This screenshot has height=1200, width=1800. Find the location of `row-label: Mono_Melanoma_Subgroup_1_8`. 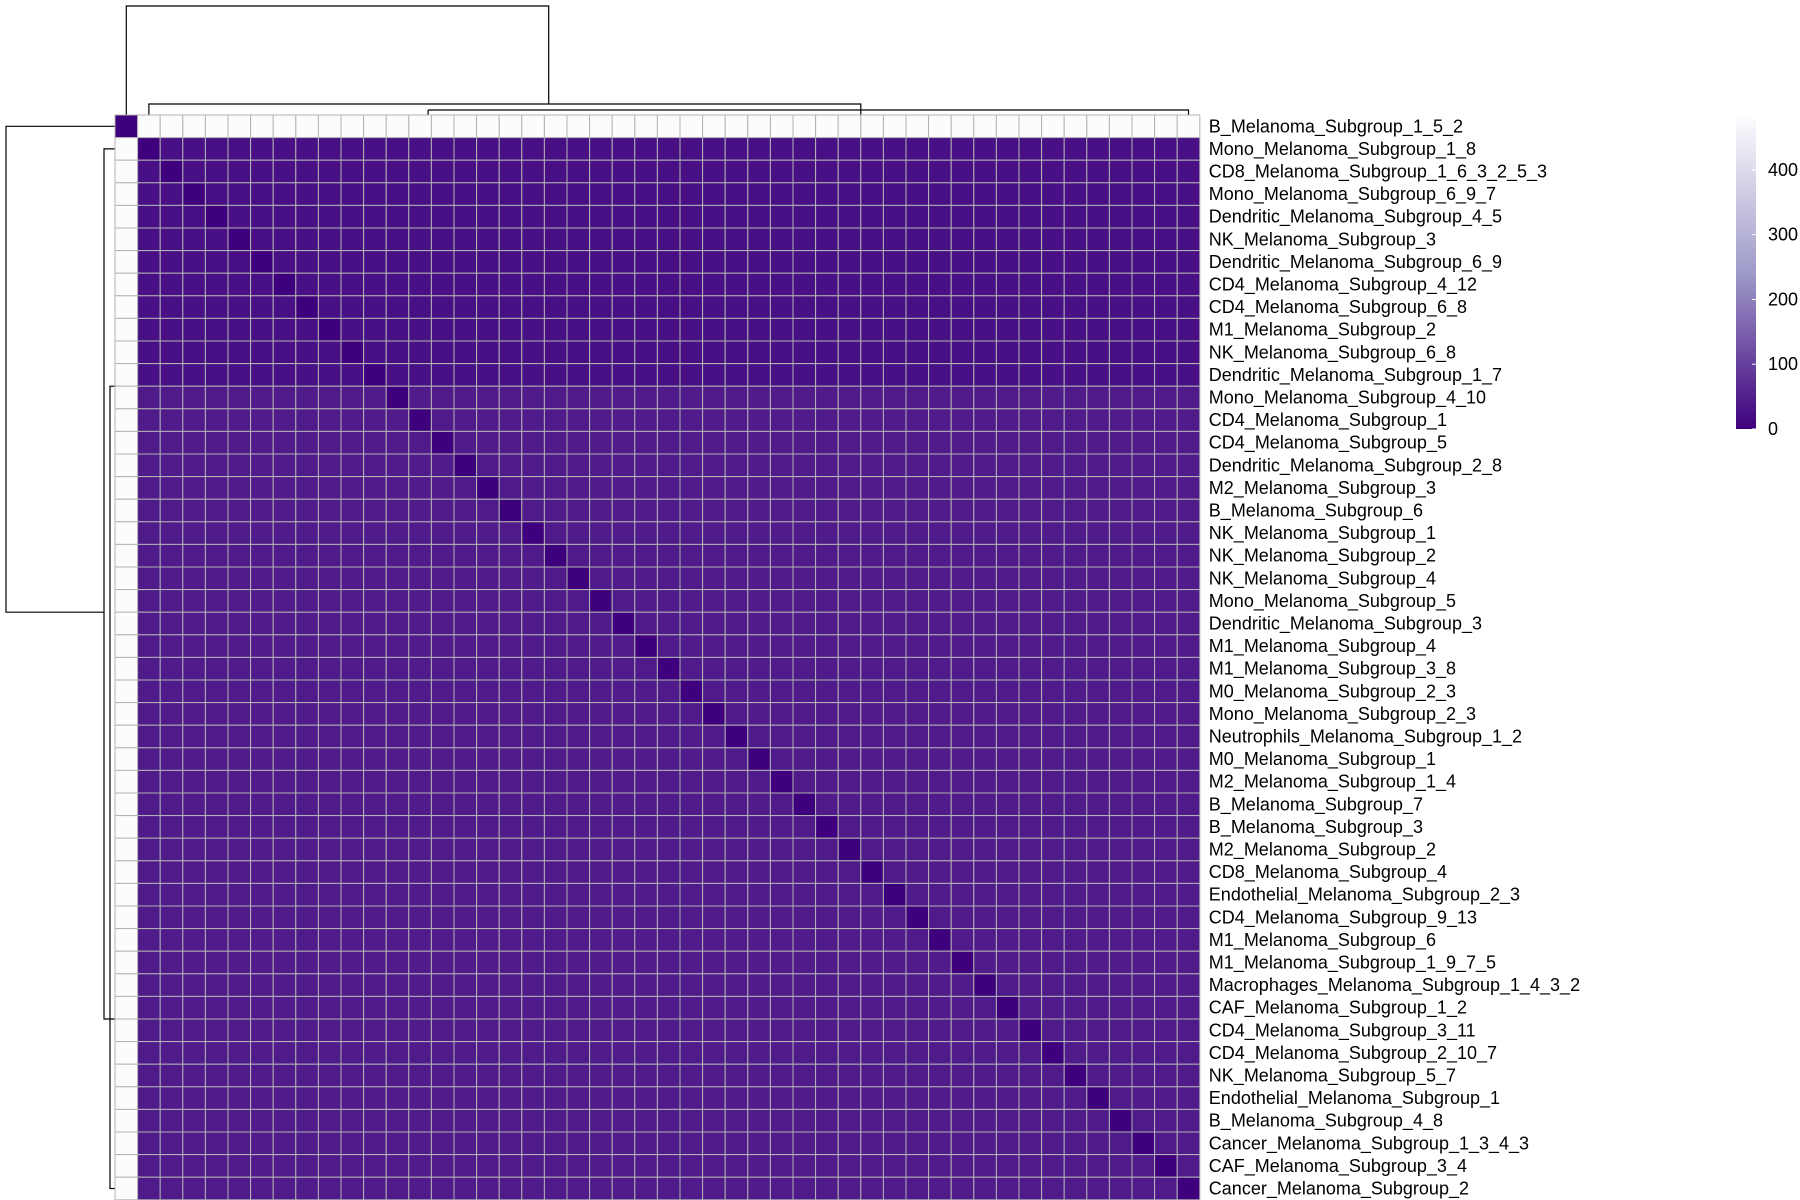

row-label: Mono_Melanoma_Subgroup_1_8 is located at coordinates (1342, 149).